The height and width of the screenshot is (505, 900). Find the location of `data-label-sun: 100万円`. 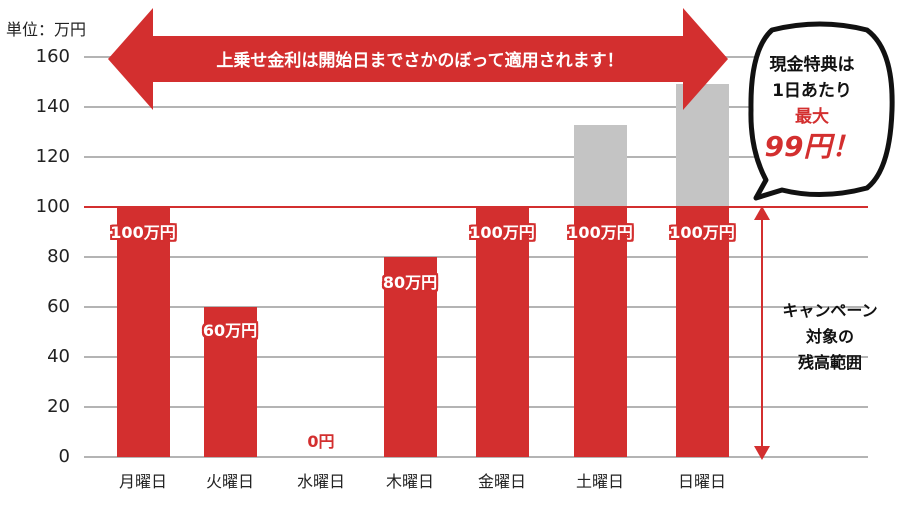

data-label-sun: 100万円 is located at coordinates (702, 232).